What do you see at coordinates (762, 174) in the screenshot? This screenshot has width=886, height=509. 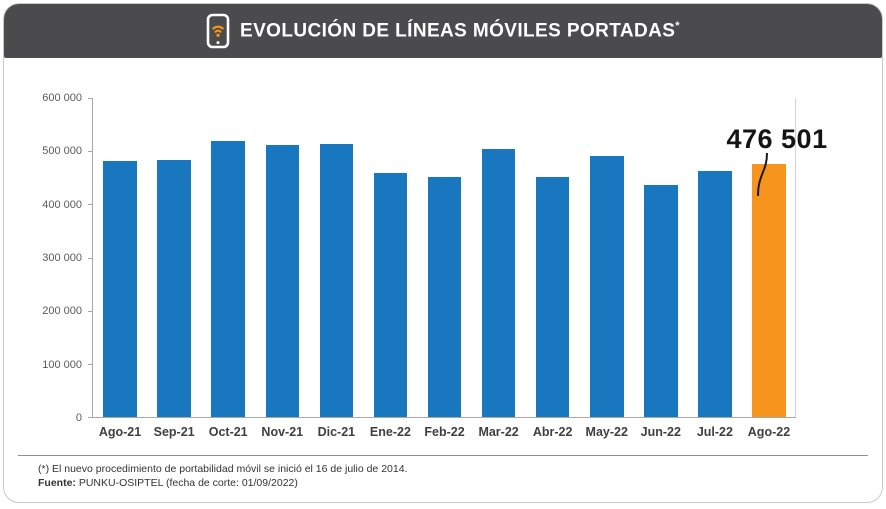 I see `leader-line` at bounding box center [762, 174].